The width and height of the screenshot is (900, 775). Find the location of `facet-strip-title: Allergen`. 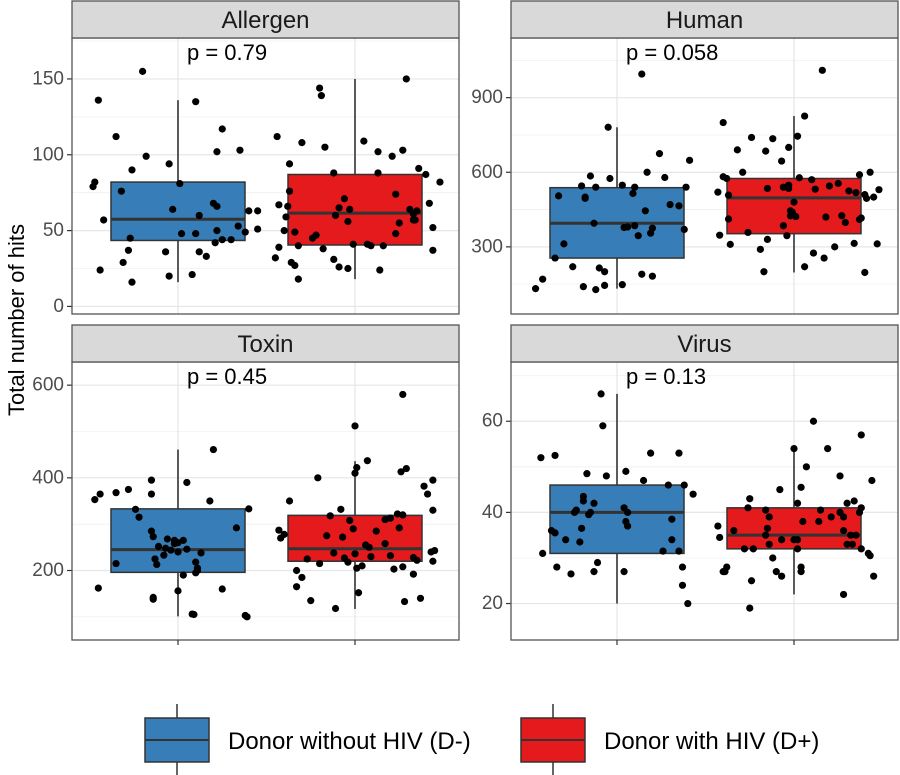

facet-strip-title: Allergen is located at coordinates (265, 20).